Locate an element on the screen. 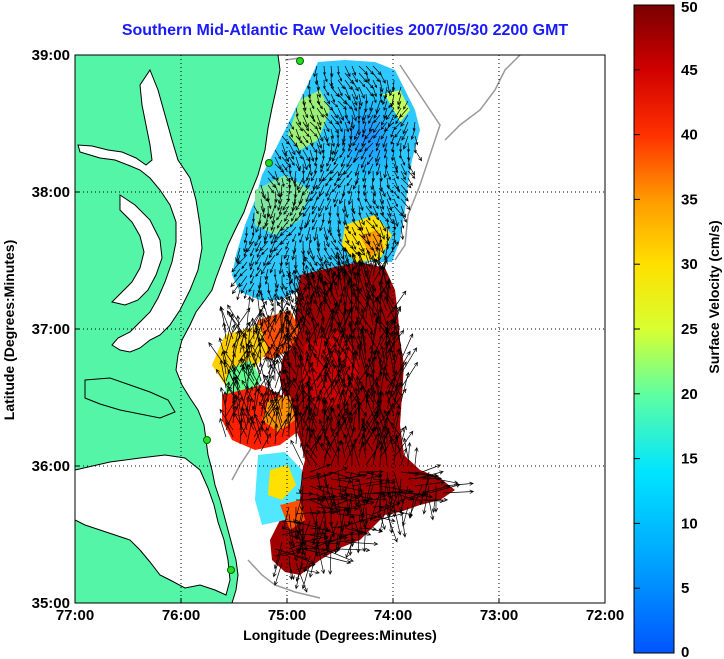  y-tick-label: 39:00 is located at coordinates (51, 55).